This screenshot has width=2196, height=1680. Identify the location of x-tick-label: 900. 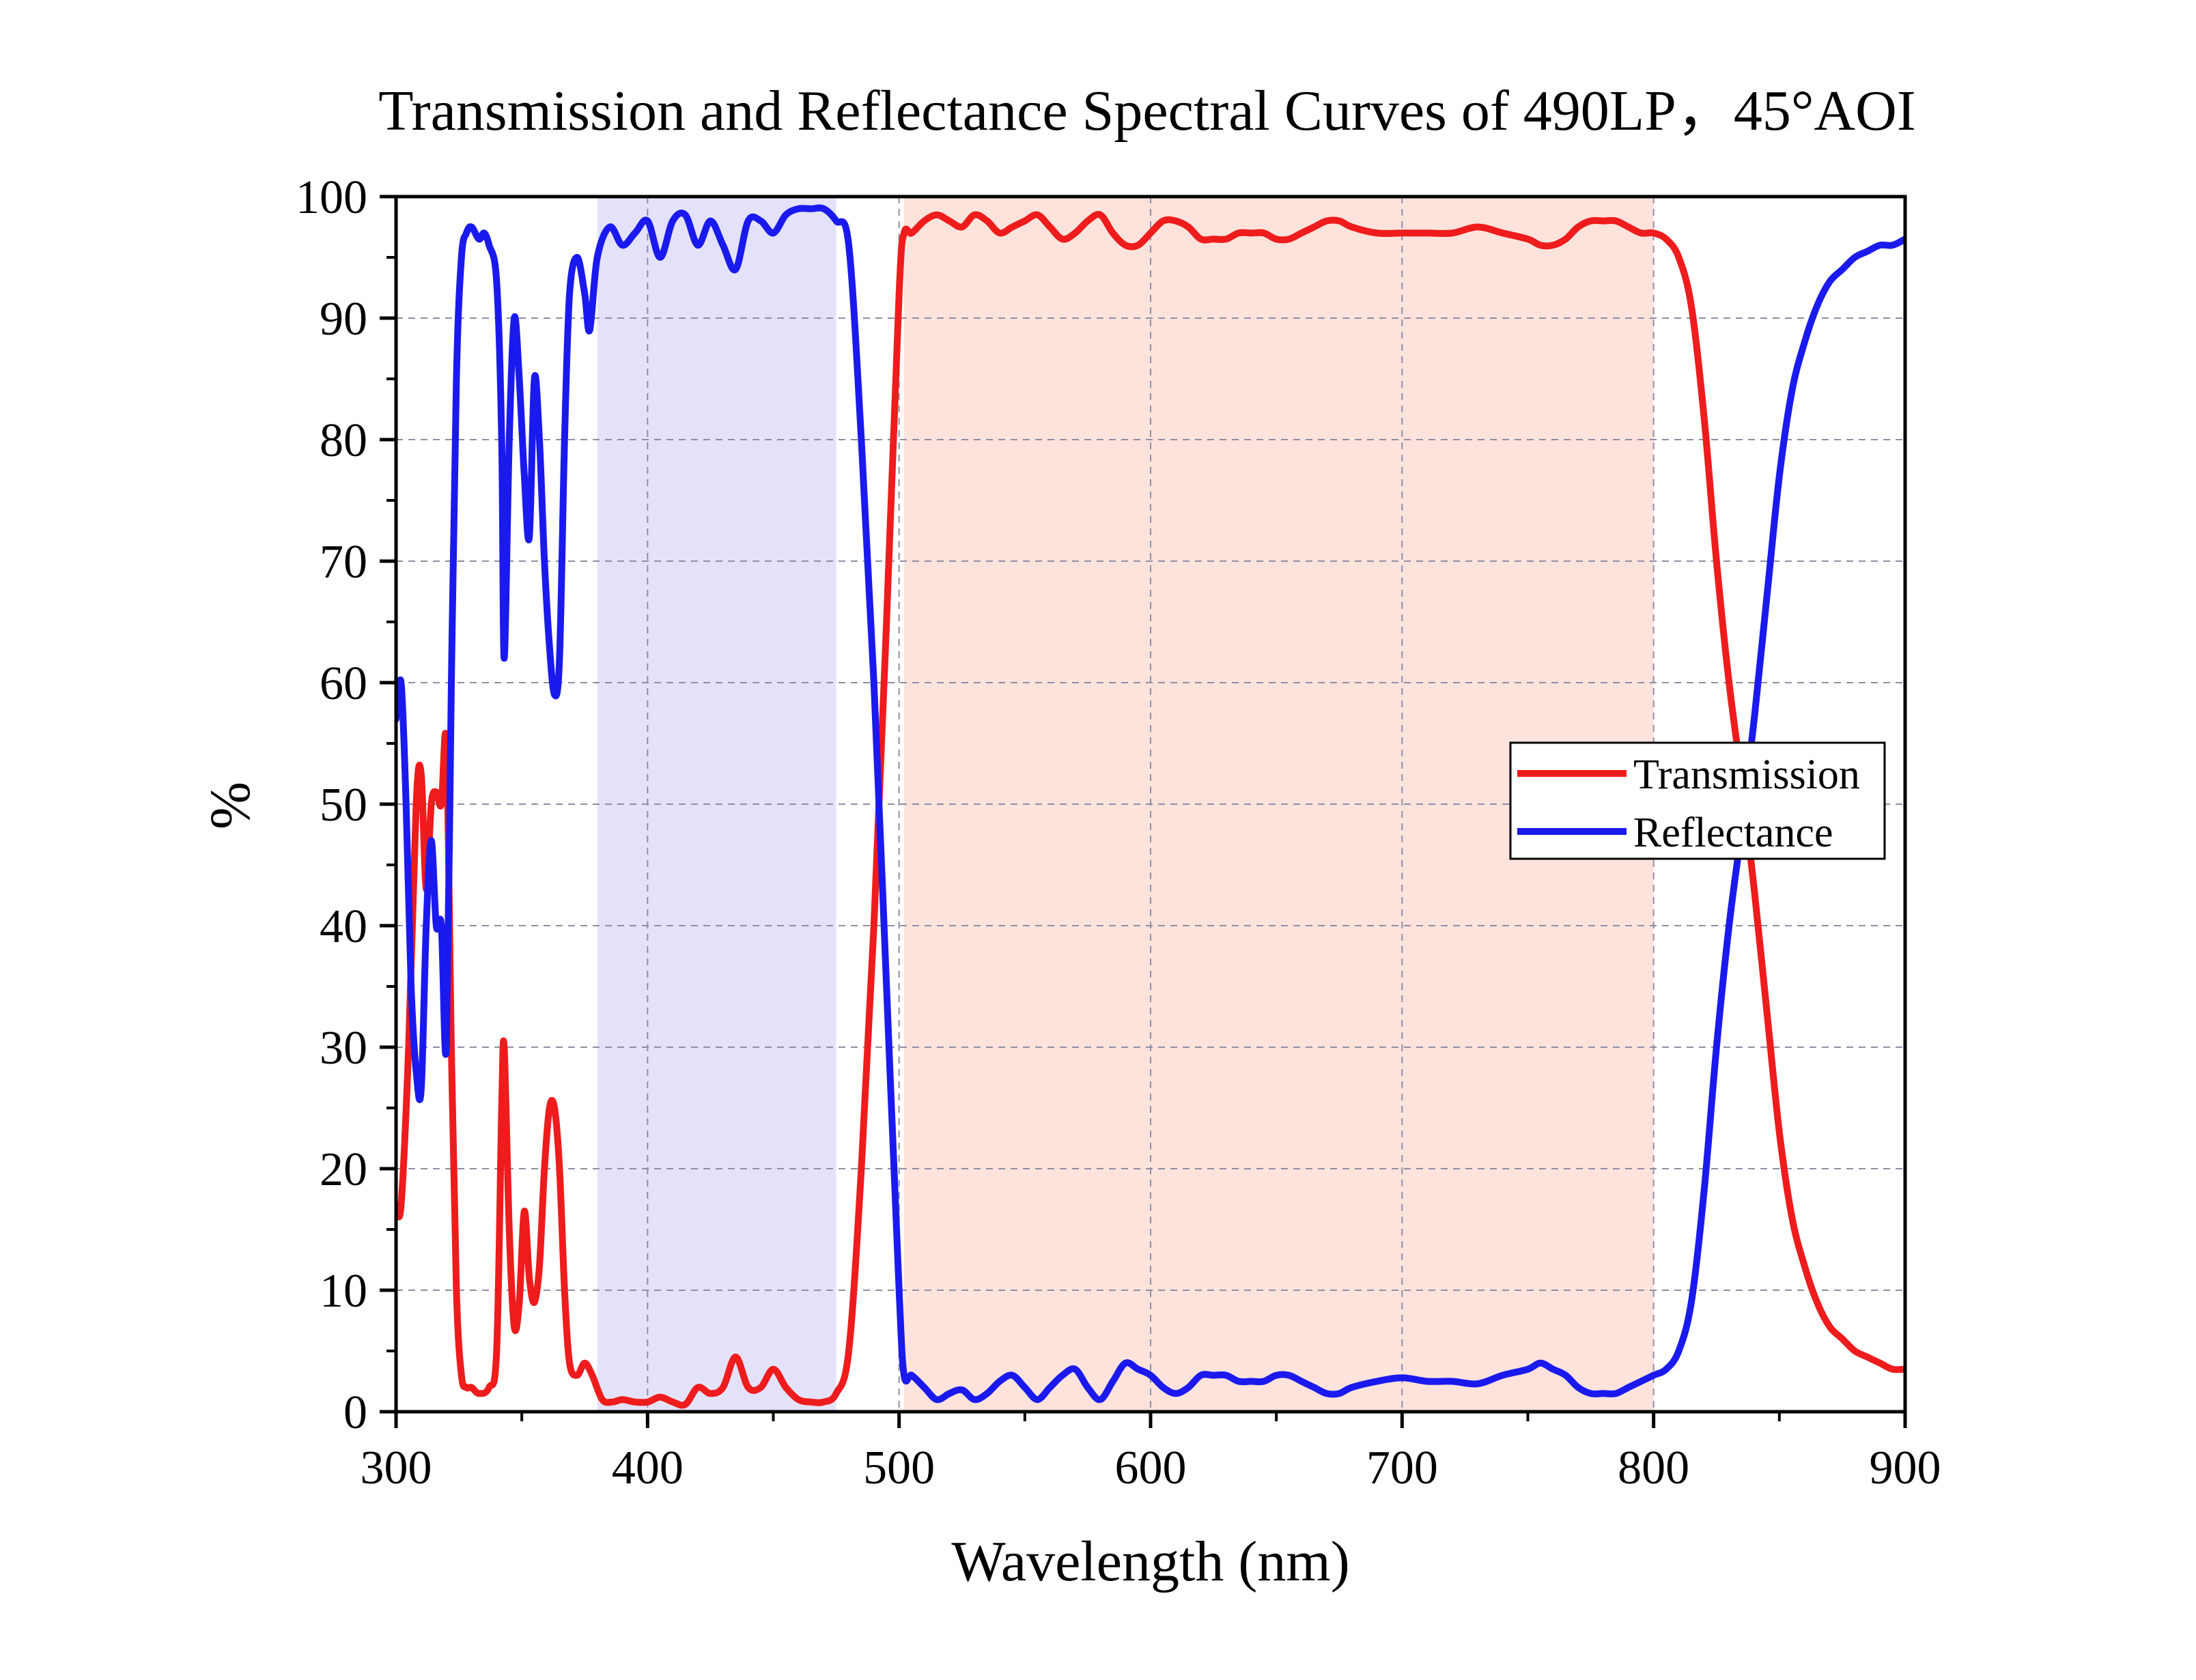
(1906, 1468).